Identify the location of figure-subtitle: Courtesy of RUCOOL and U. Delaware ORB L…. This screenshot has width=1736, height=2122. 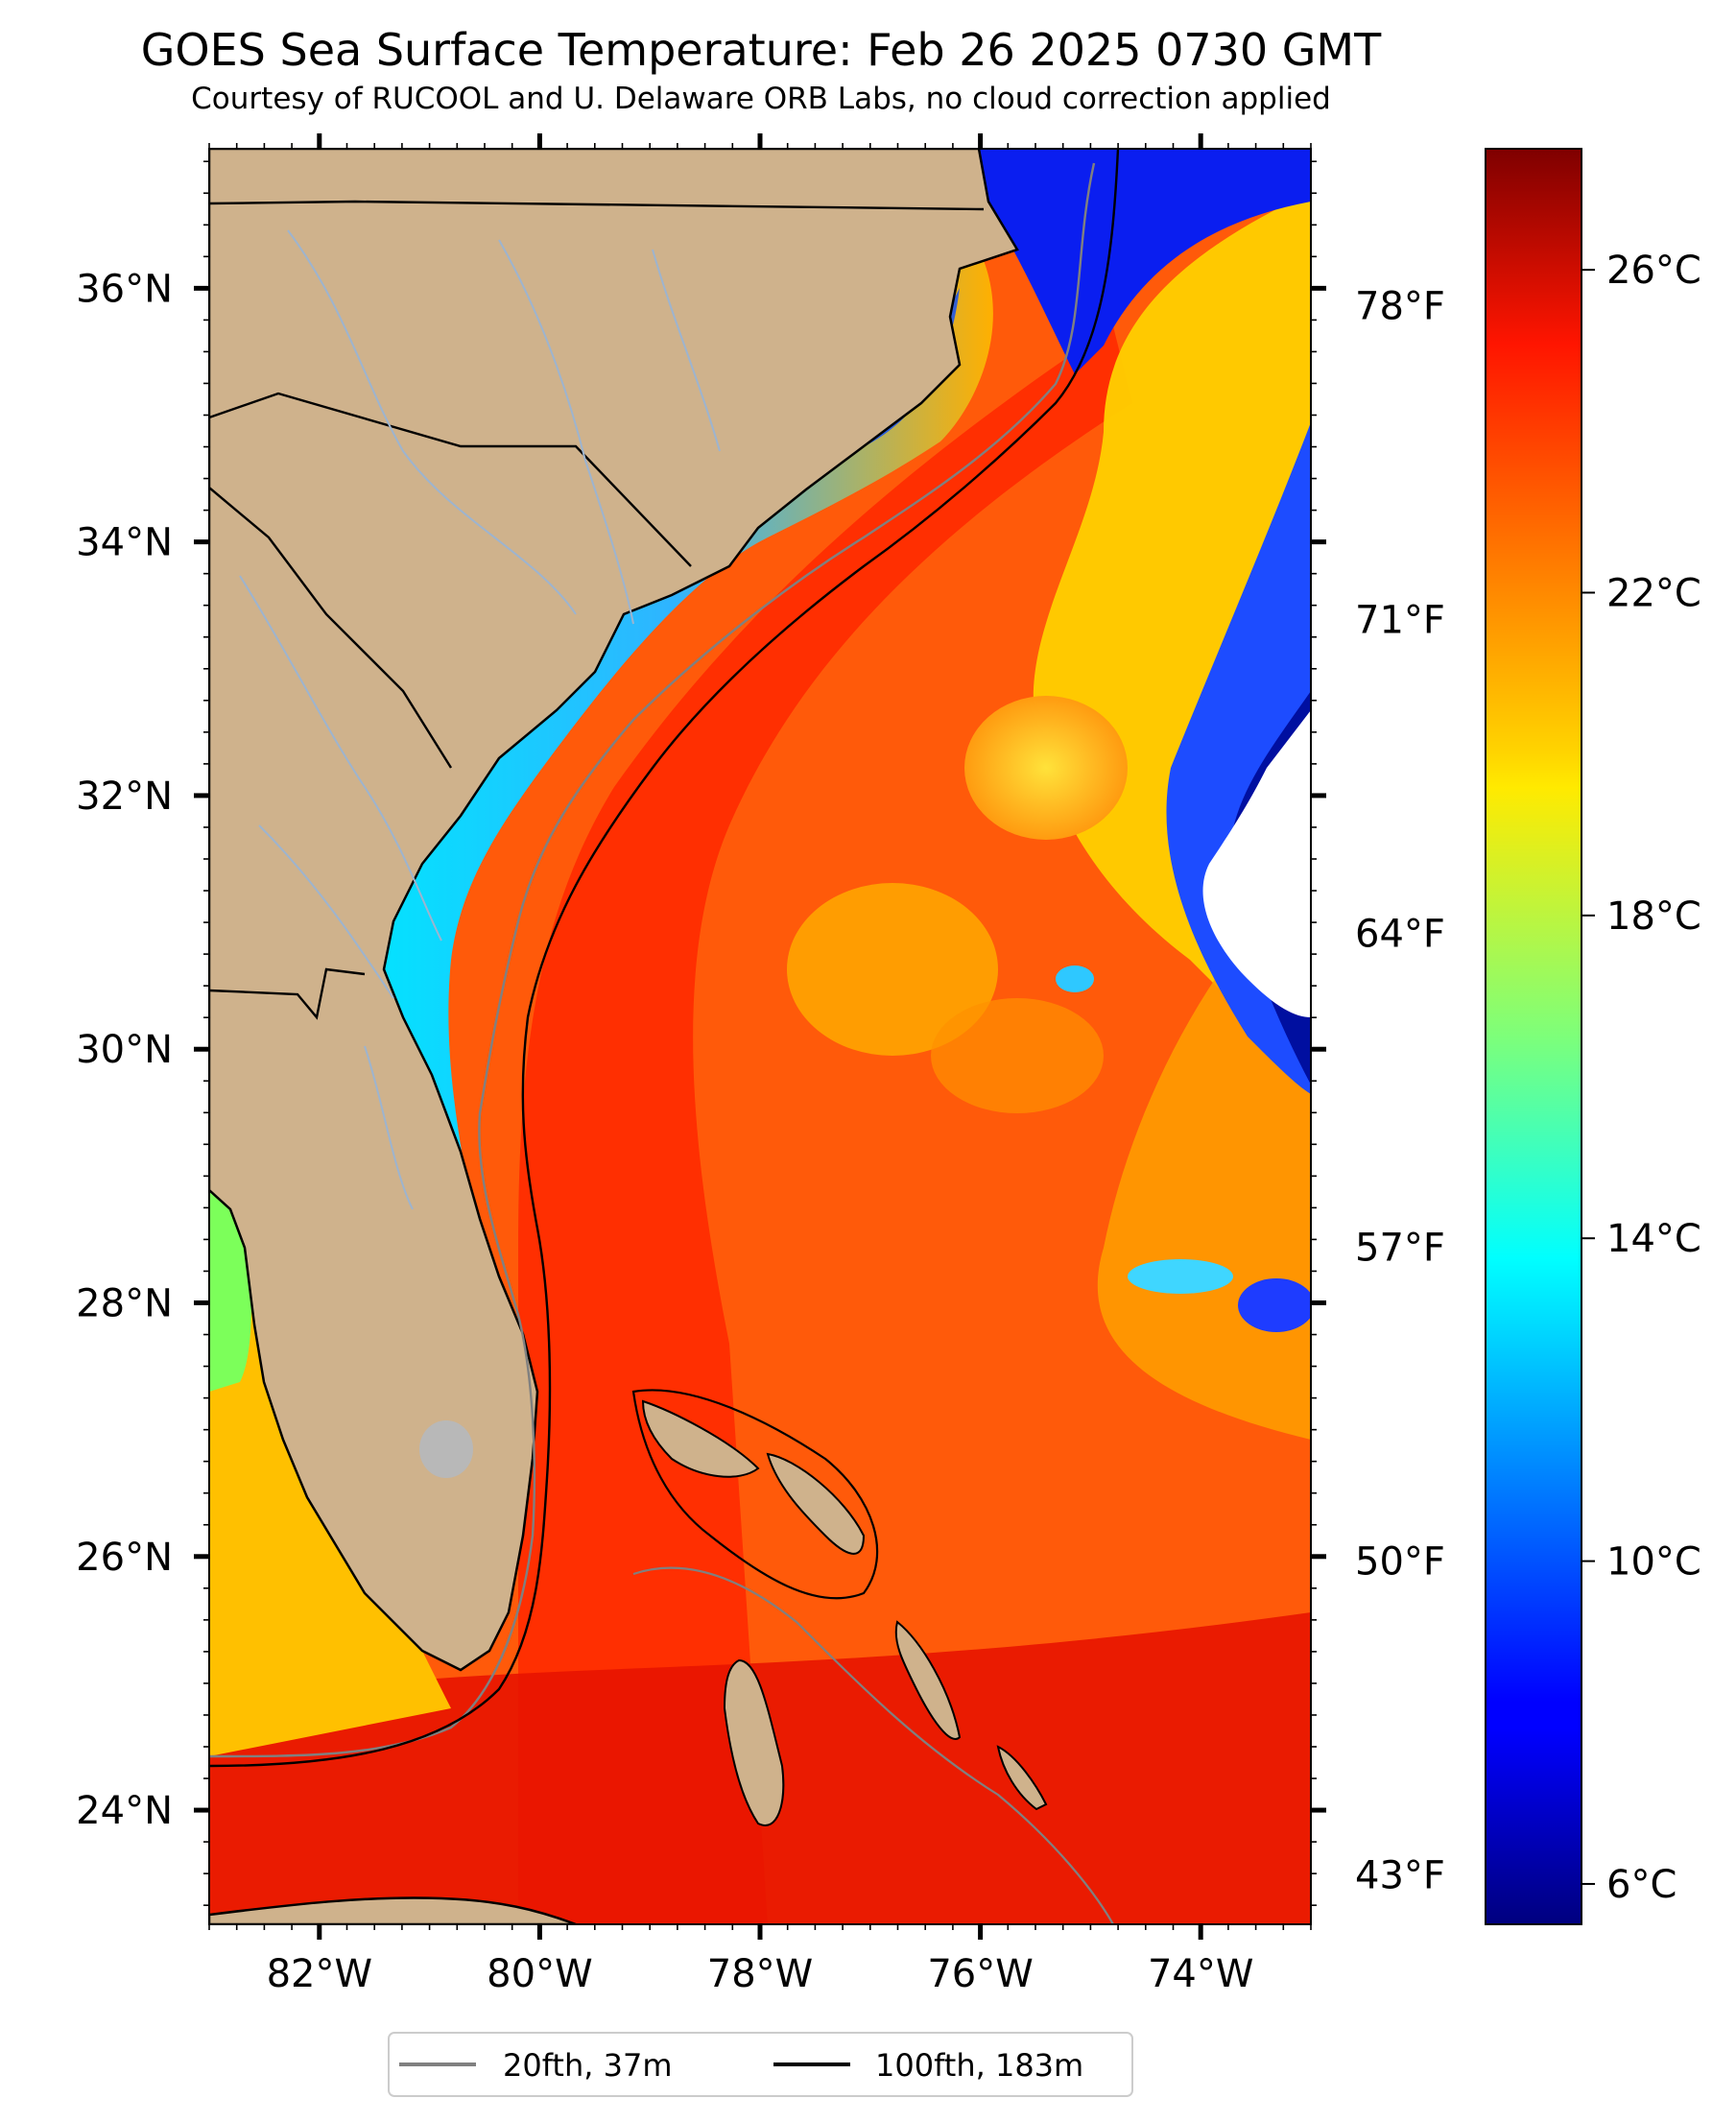
(761, 99).